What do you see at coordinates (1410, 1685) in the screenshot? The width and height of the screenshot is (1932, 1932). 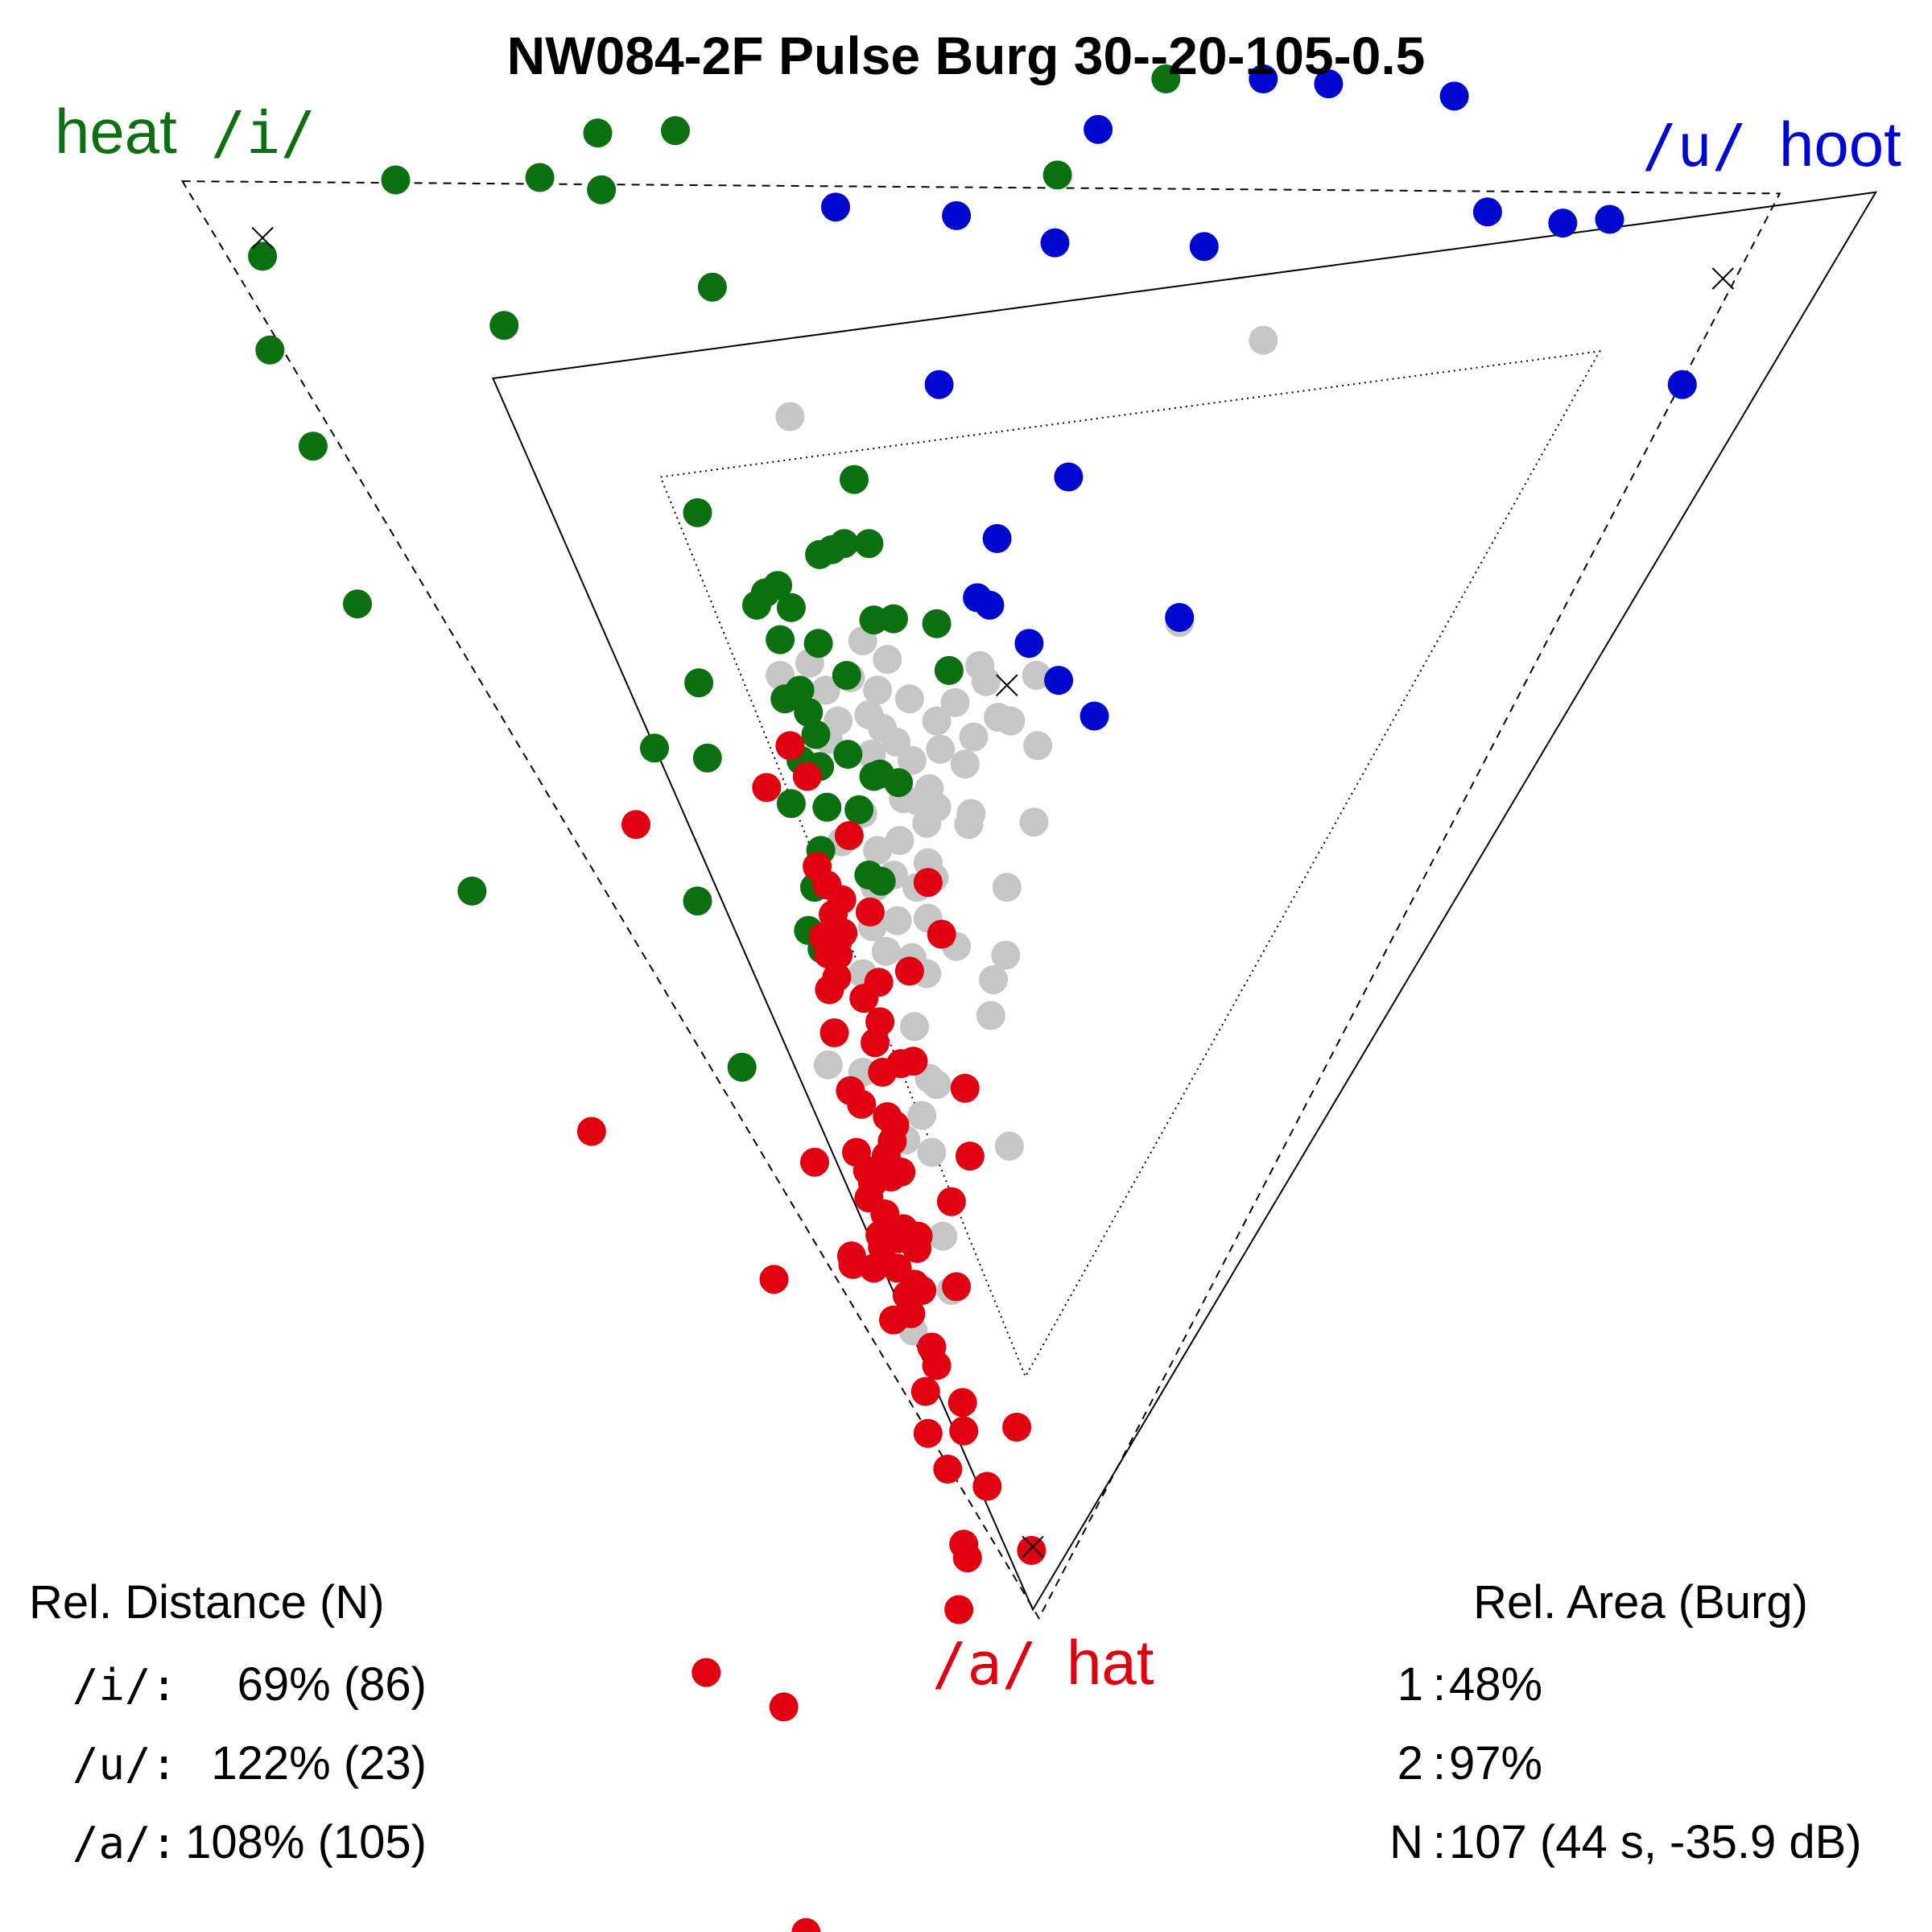 I see `rel-area-1-key: 1` at bounding box center [1410, 1685].